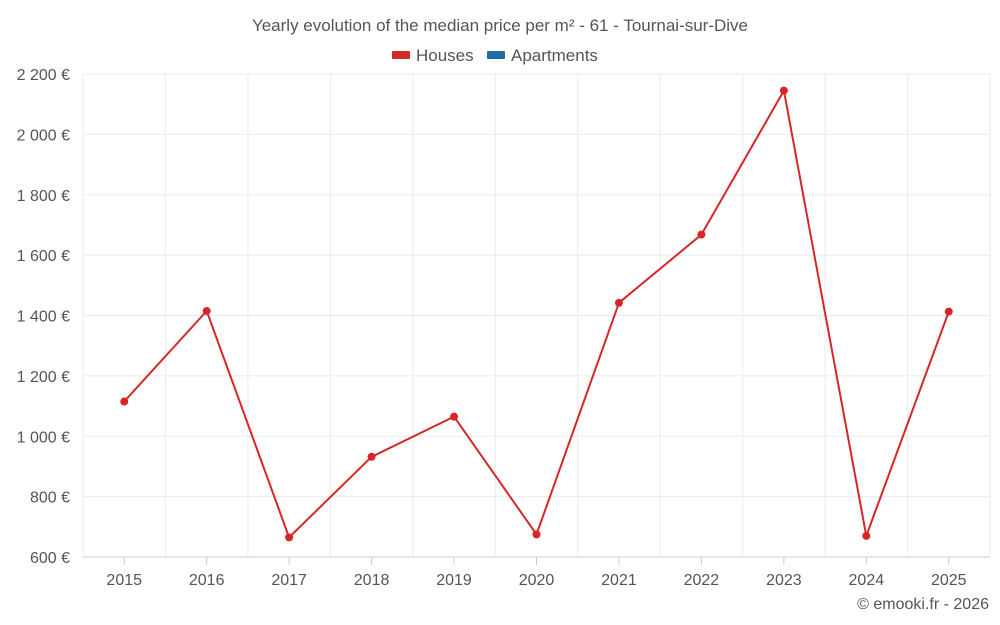 Image resolution: width=1000 pixels, height=625 pixels. I want to click on legend-item-houses: Houses, so click(433, 55).